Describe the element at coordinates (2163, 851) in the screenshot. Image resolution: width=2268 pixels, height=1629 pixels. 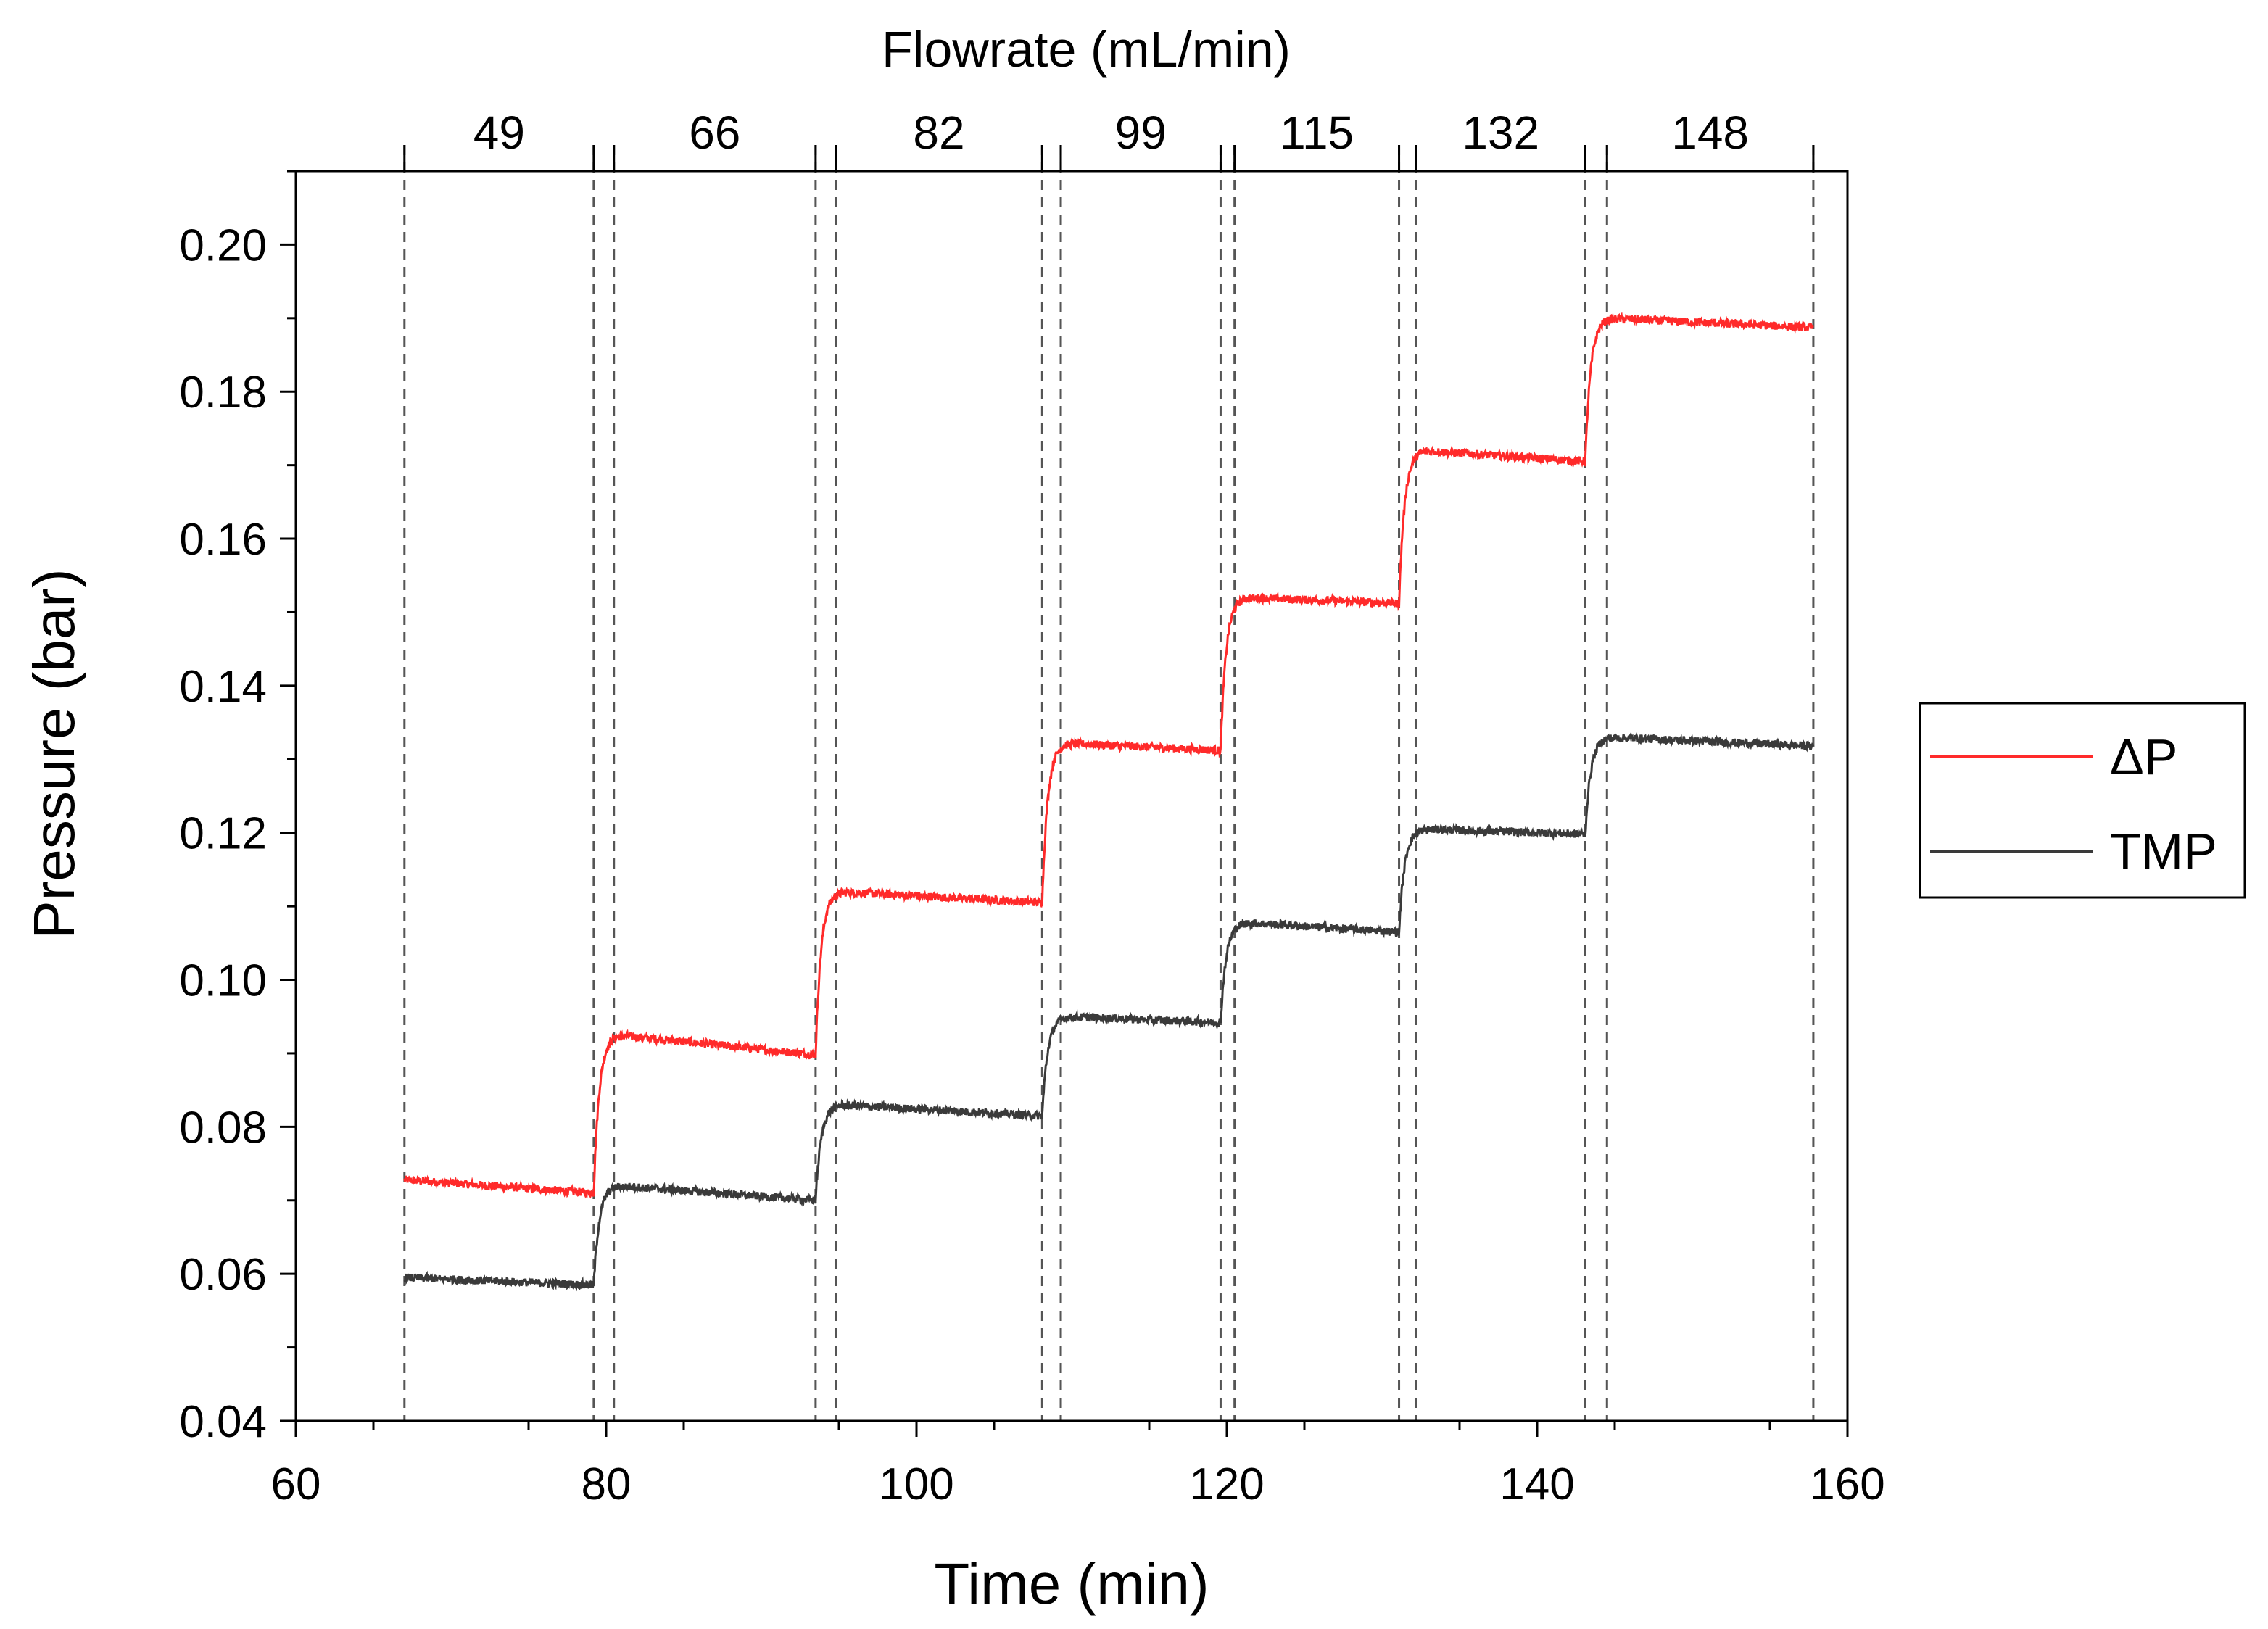
I see `legend-label-tmp: TMP` at that location.